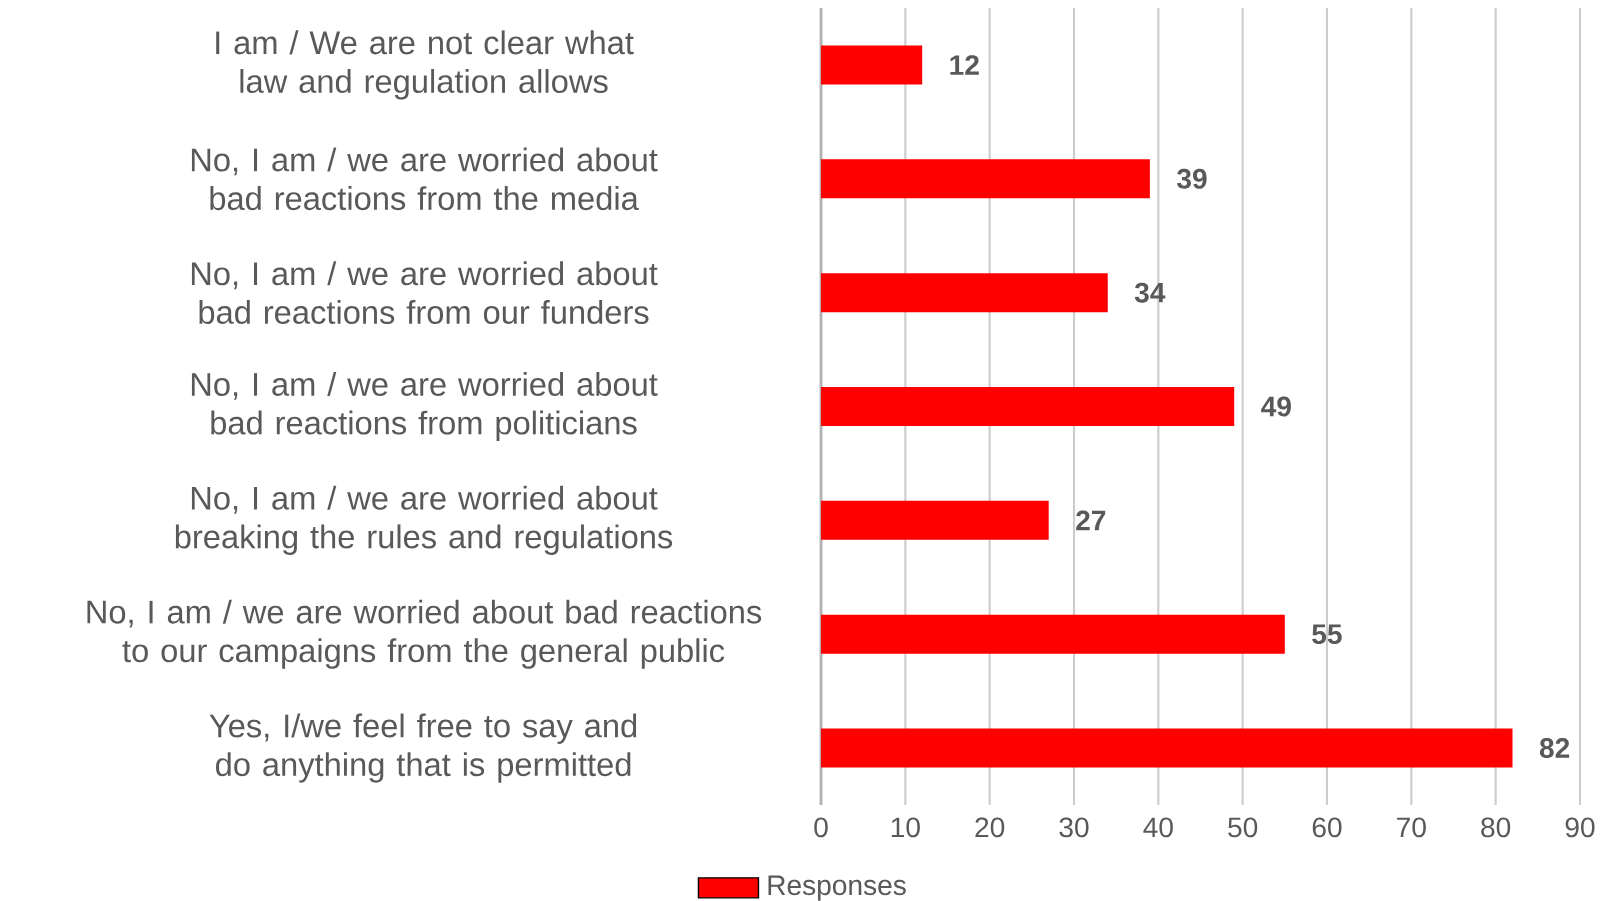  I want to click on data-label: 82, so click(1554, 748).